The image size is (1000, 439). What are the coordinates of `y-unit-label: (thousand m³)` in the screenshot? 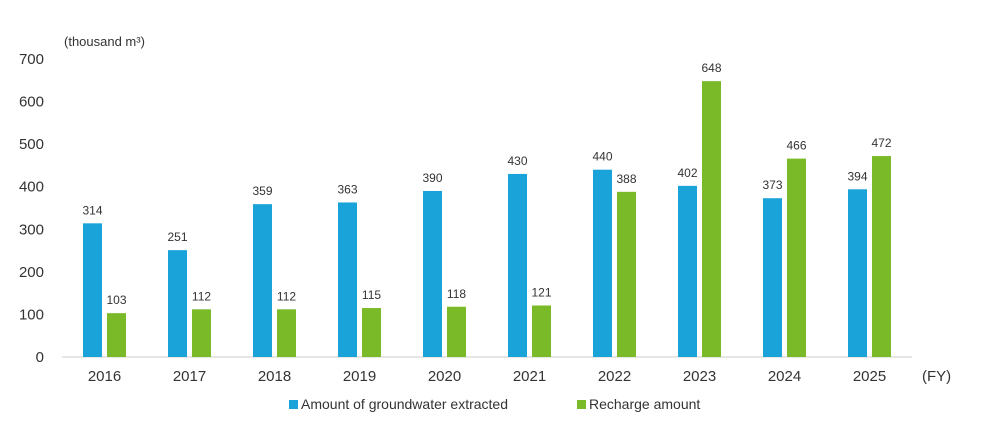 It's located at (104, 41).